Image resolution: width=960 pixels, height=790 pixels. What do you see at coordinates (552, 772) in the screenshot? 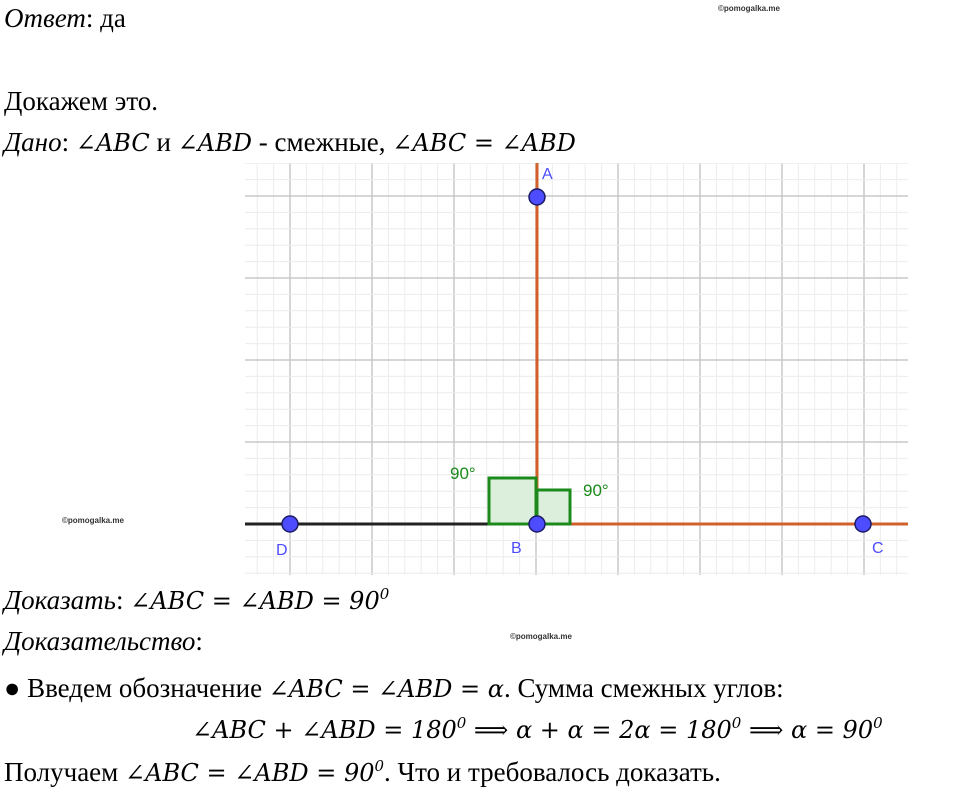
I see `text: . Что и требовалось доказать.` at bounding box center [552, 772].